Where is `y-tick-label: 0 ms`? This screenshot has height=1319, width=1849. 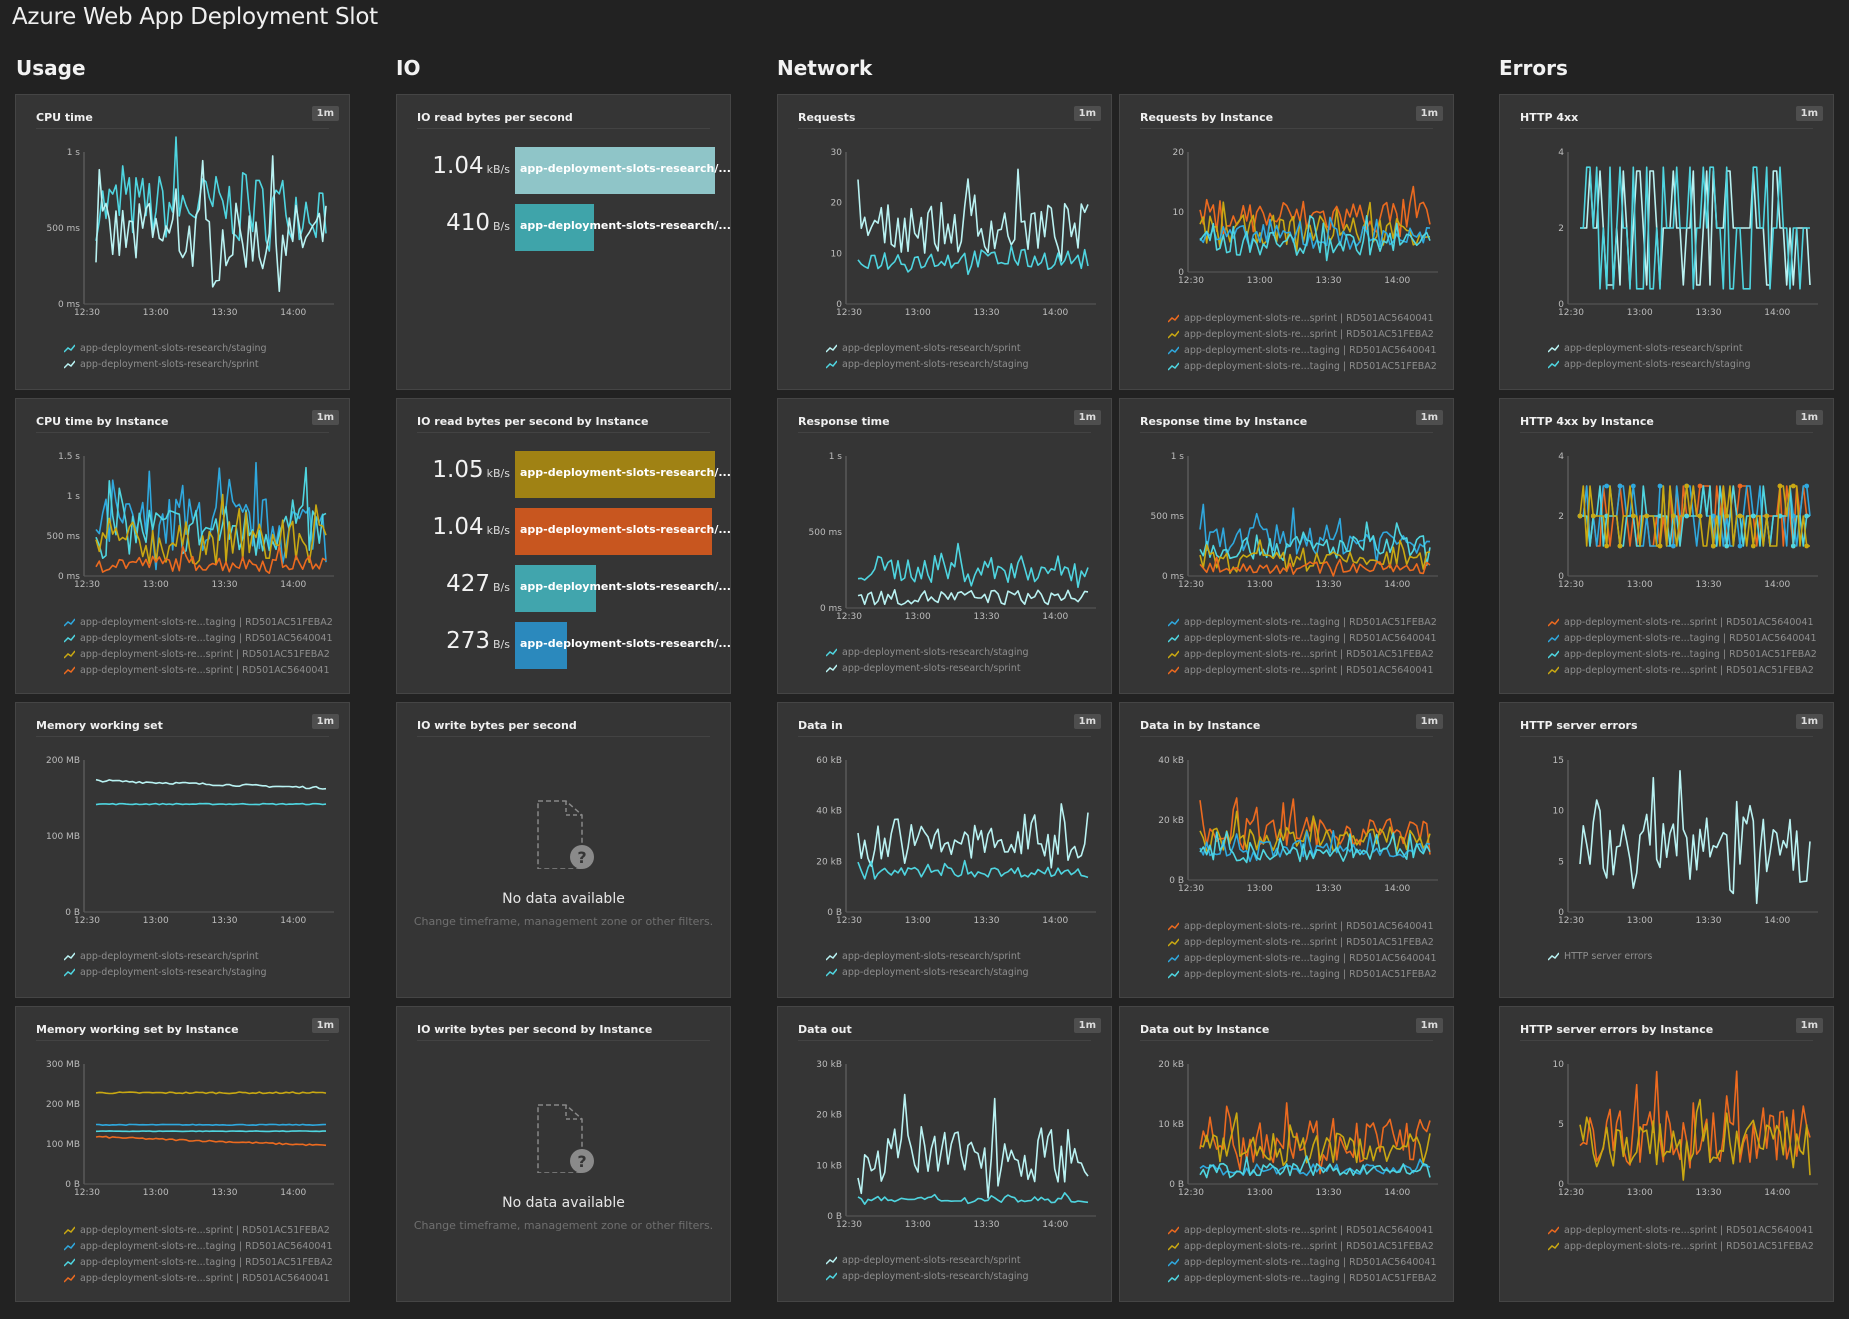
y-tick-label: 0 ms is located at coordinates (69, 577).